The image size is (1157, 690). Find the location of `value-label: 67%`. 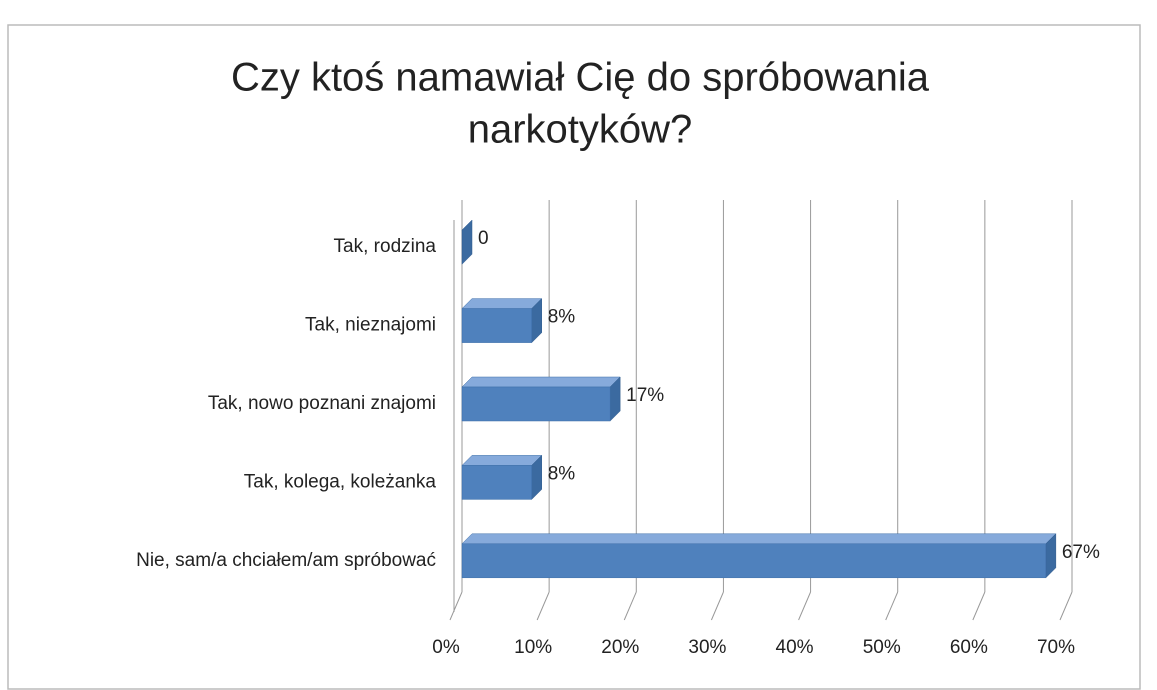

value-label: 67% is located at coordinates (1081, 552).